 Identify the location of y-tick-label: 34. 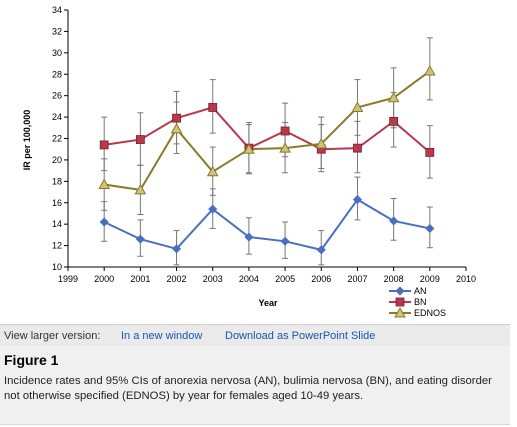
(57, 10).